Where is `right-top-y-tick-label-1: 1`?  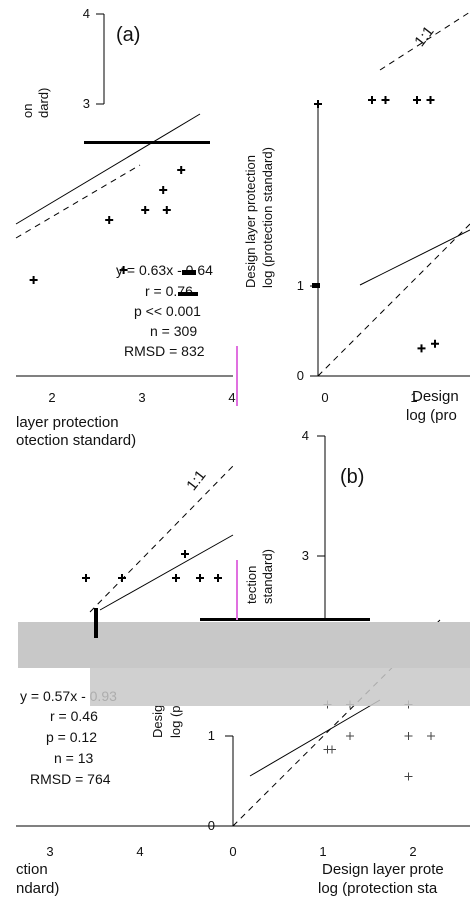
right-top-y-tick-label-1: 1 is located at coordinates (300, 285).